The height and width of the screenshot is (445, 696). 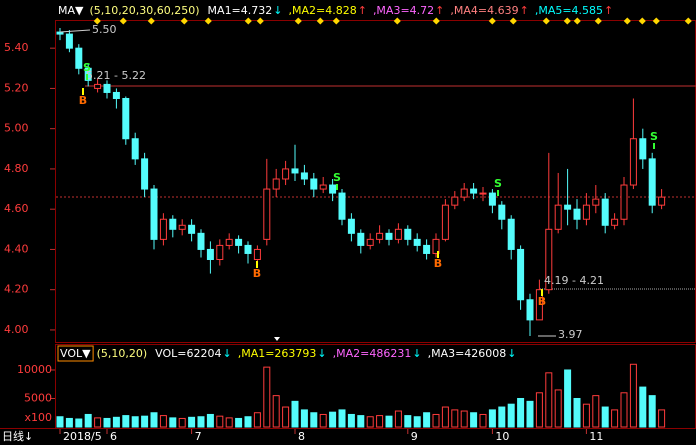 I want to click on x-tick-label: 8, so click(x=301, y=436).